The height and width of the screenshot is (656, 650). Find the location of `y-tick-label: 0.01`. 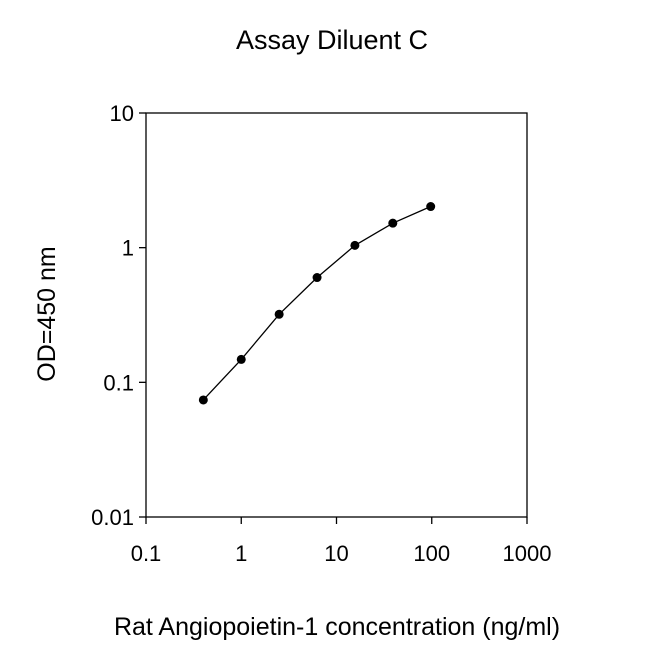

y-tick-label: 0.01 is located at coordinates (112, 517).